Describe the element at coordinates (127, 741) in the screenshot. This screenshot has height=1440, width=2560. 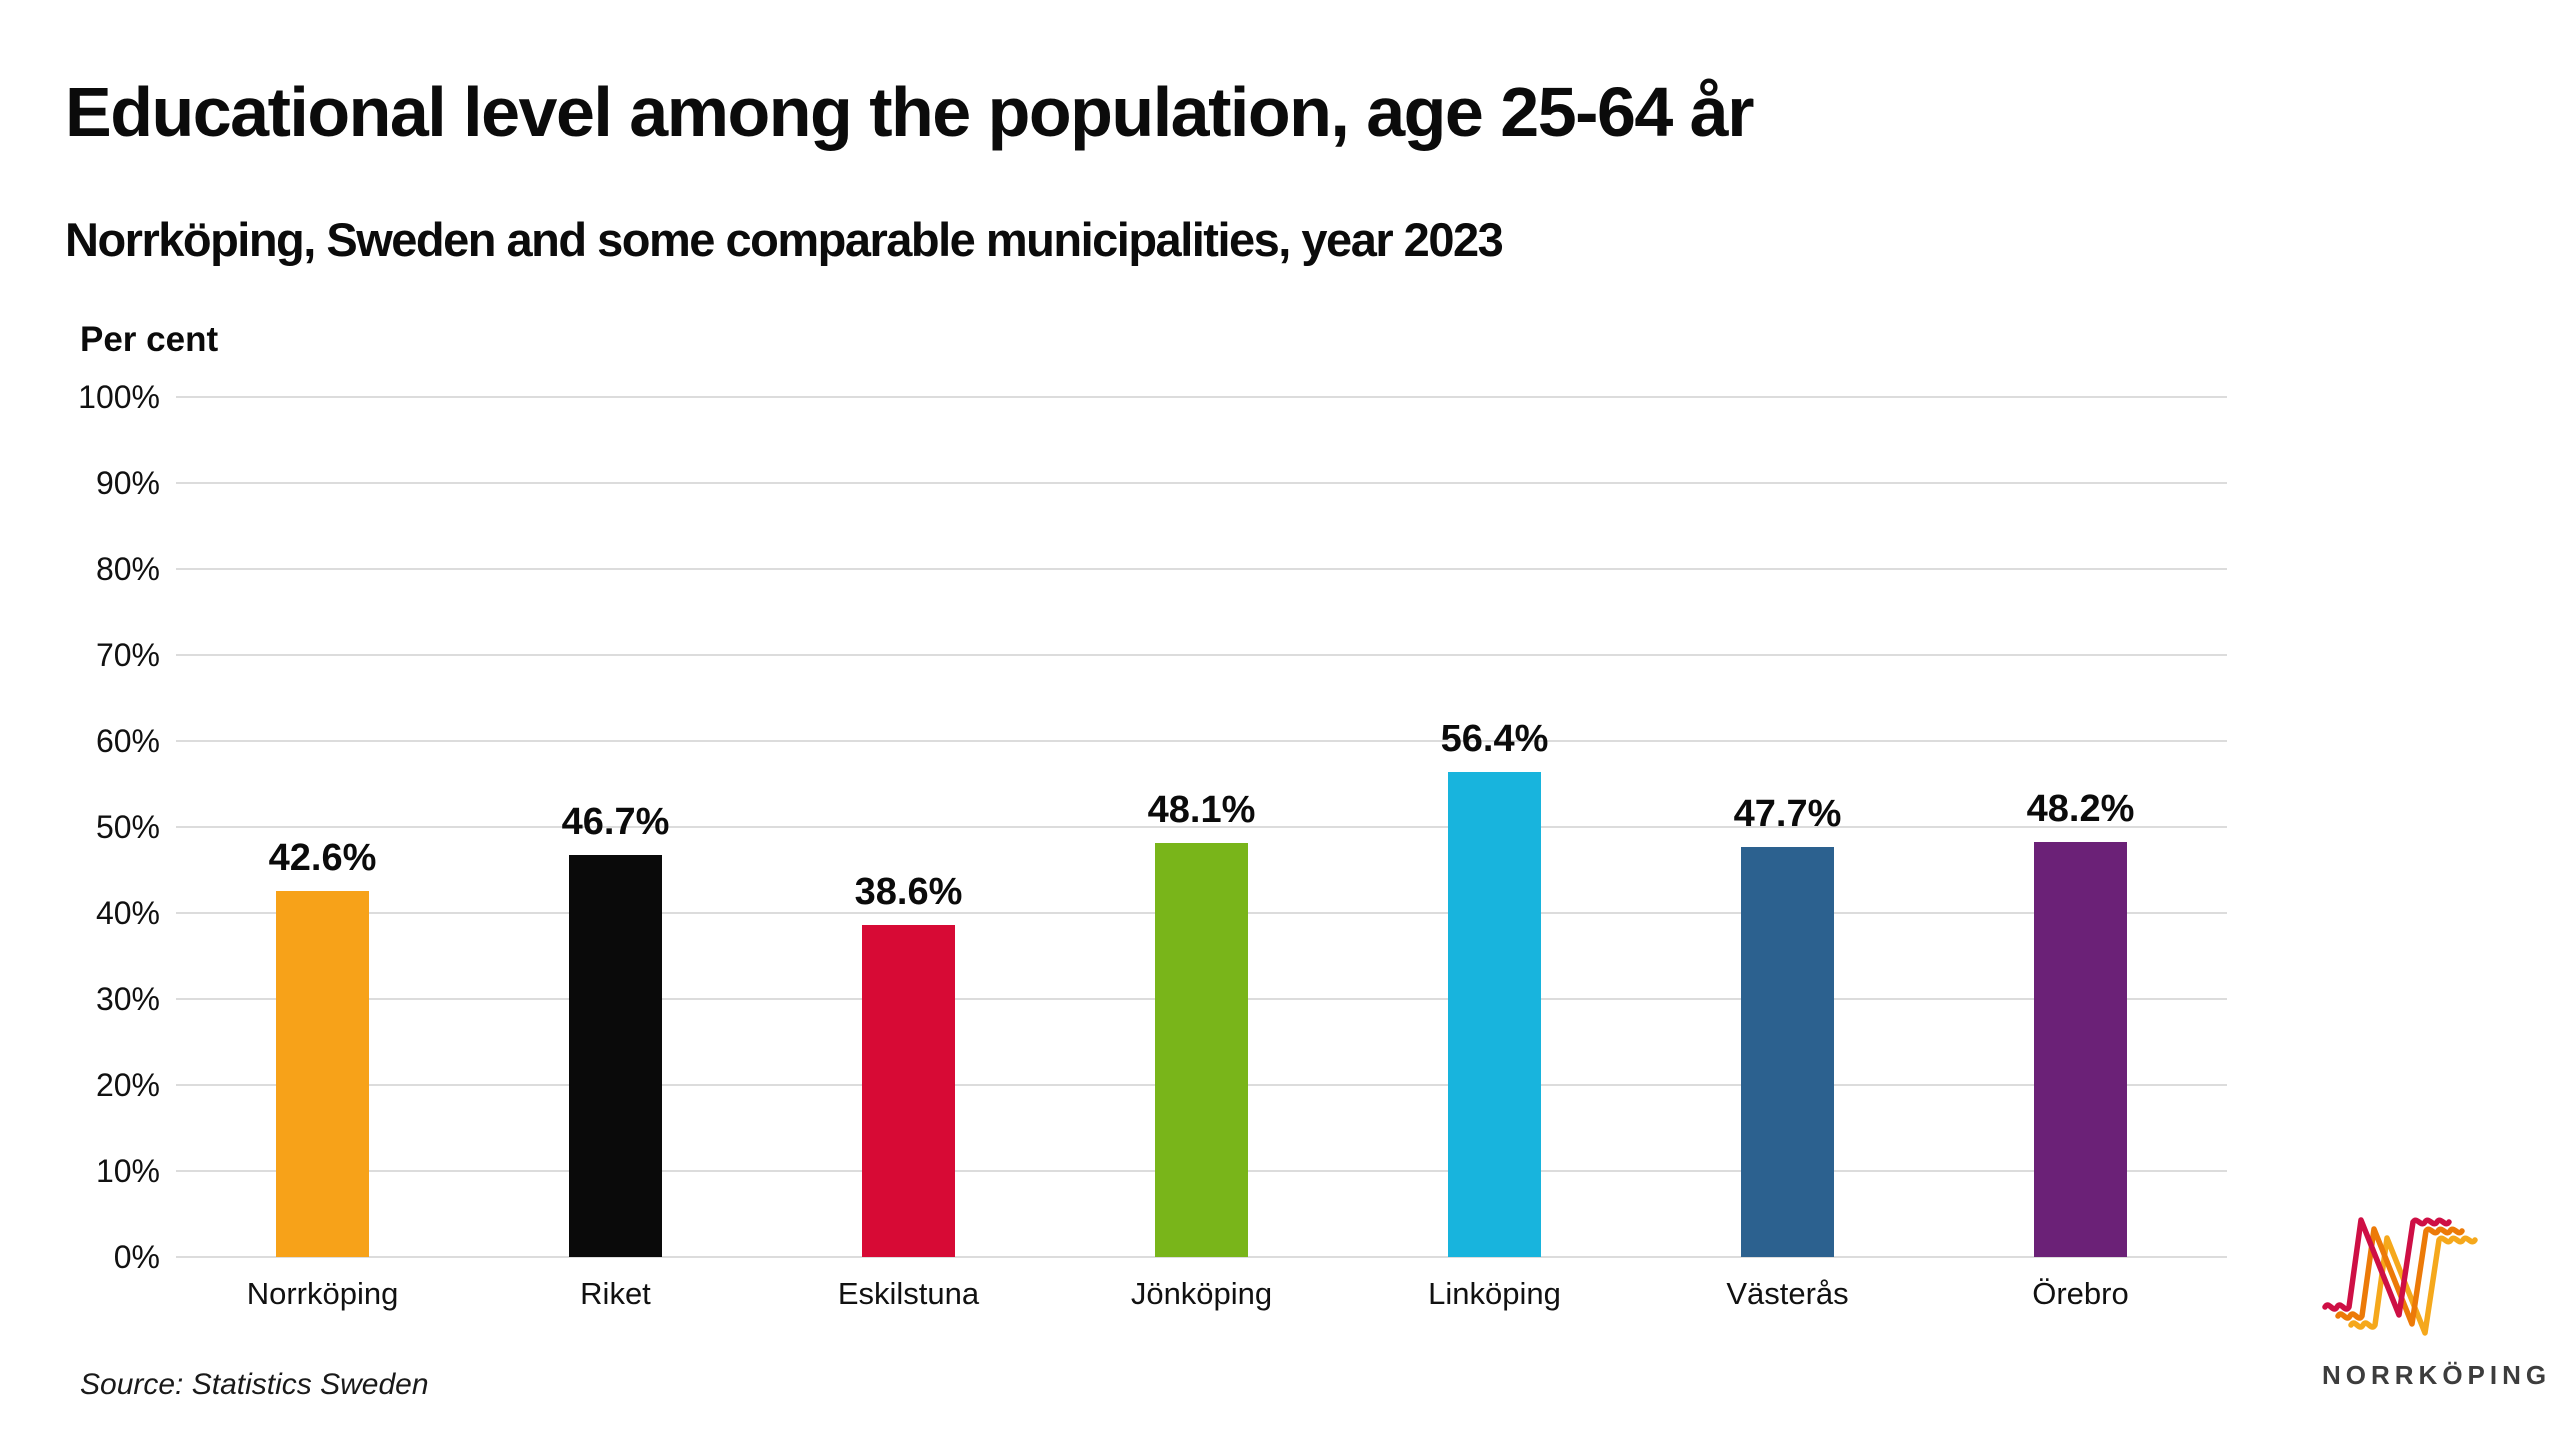
I see `y-tick-label: 60%` at that location.